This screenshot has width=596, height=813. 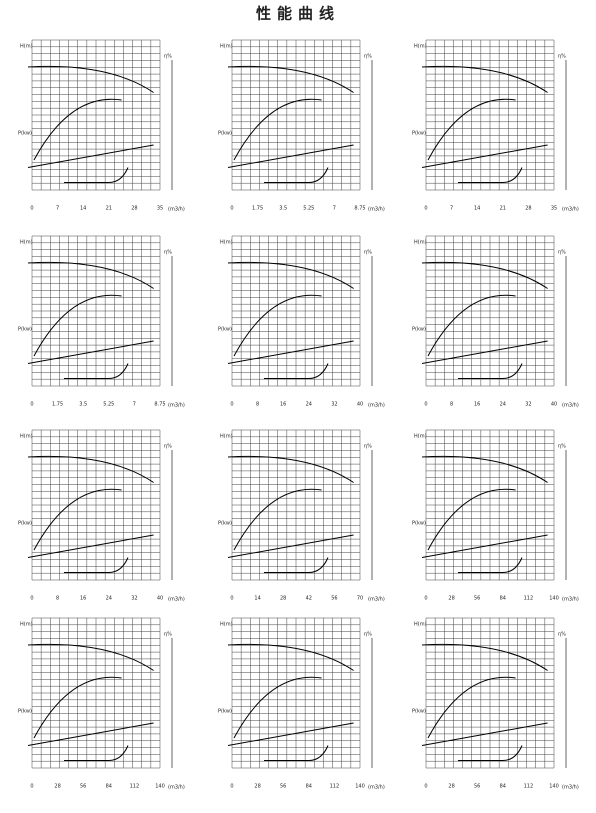 I want to click on page-title: 性能曲线, so click(x=298, y=14).